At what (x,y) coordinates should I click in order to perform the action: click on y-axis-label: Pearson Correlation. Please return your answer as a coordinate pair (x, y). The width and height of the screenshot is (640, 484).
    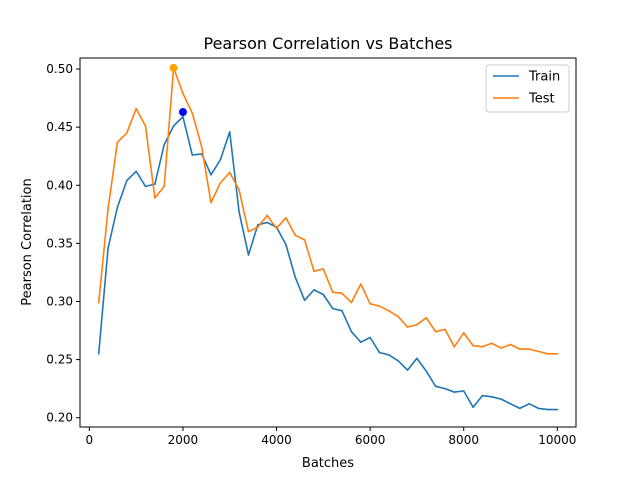
    Looking at the image, I should click on (27, 241).